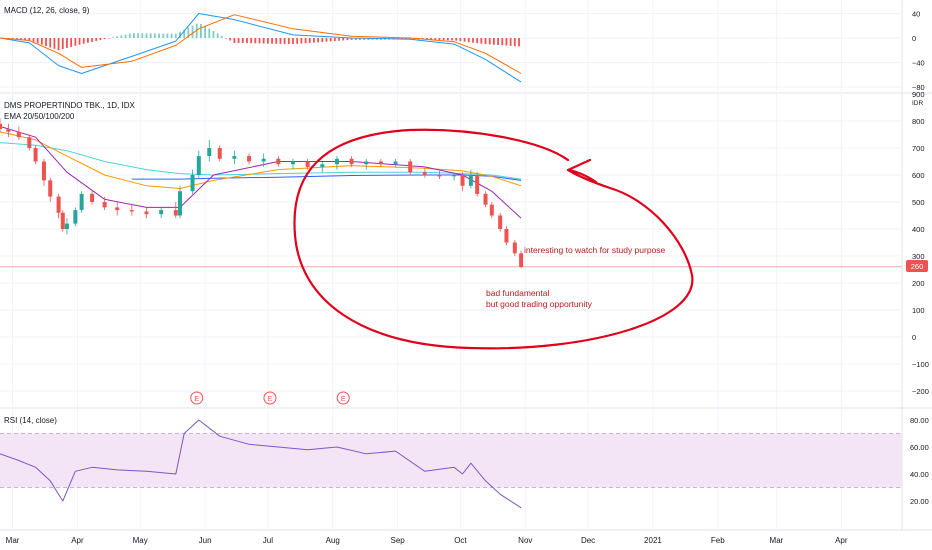 This screenshot has width=932, height=550. What do you see at coordinates (718, 540) in the screenshot?
I see `x-tick-label: Feb` at bounding box center [718, 540].